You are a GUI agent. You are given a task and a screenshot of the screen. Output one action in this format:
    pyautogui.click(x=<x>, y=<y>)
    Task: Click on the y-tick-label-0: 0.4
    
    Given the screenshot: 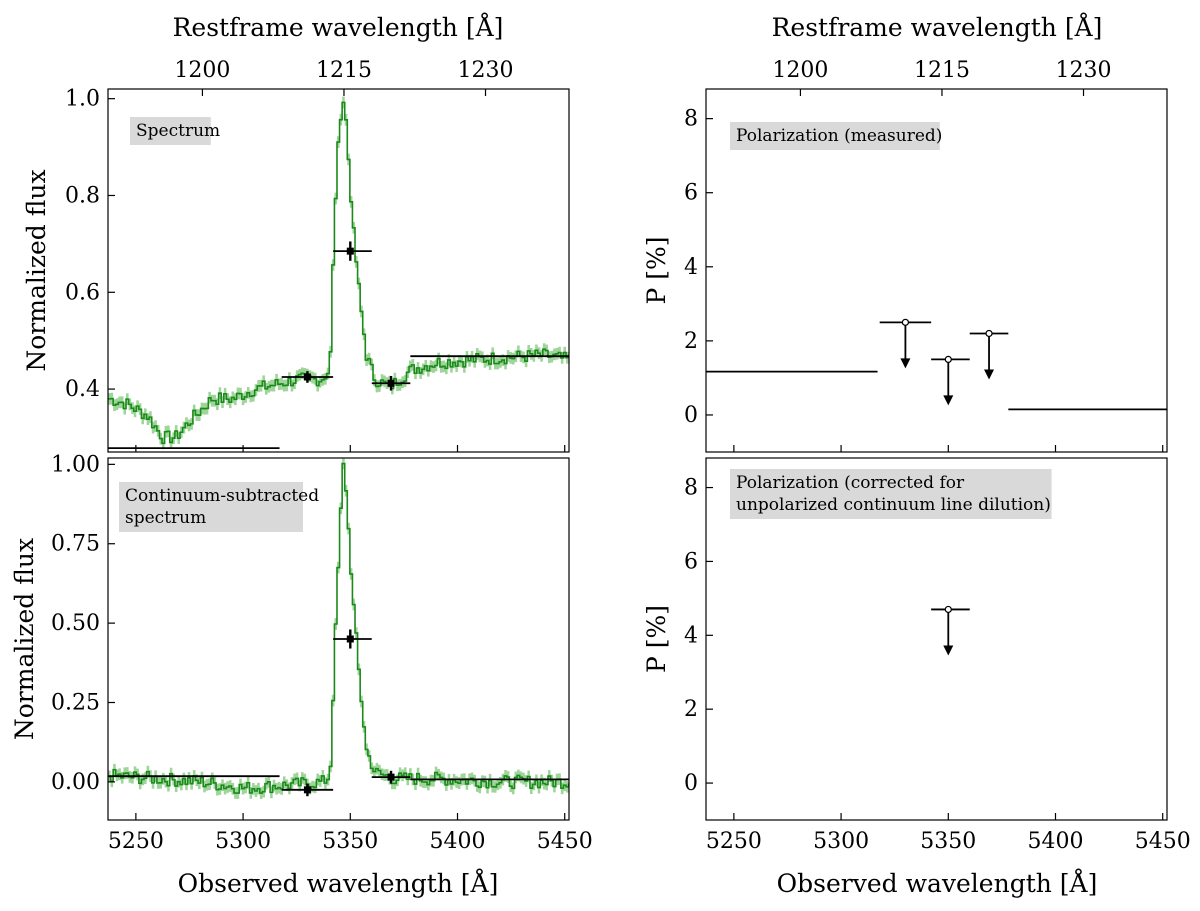 What is the action you would take?
    pyautogui.click(x=82, y=389)
    